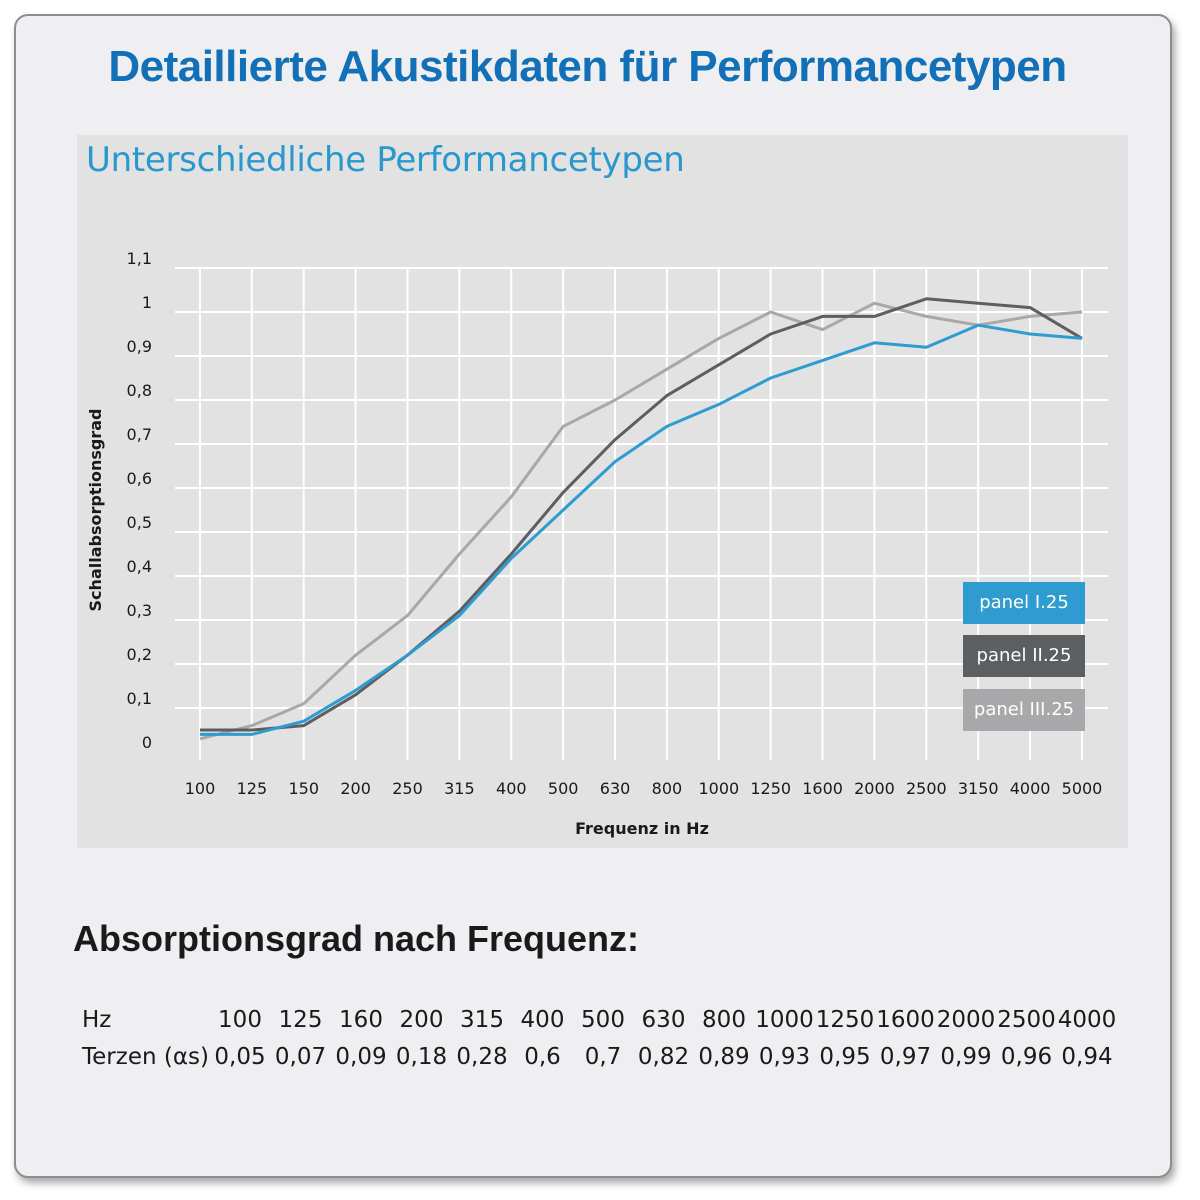 The width and height of the screenshot is (1200, 1200). I want to click on table-cell: 0,97, so click(905, 1057).